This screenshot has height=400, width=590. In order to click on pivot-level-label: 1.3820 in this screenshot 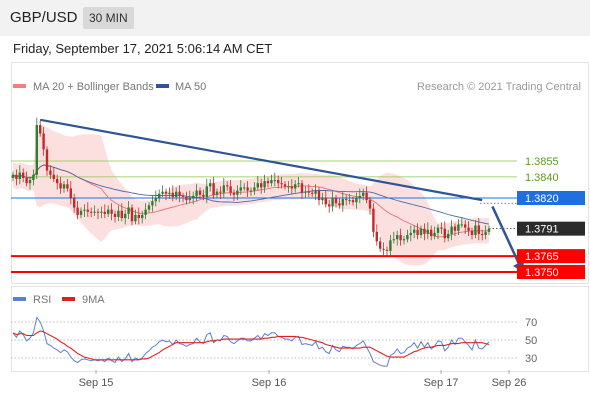, I will do `click(542, 199)`.